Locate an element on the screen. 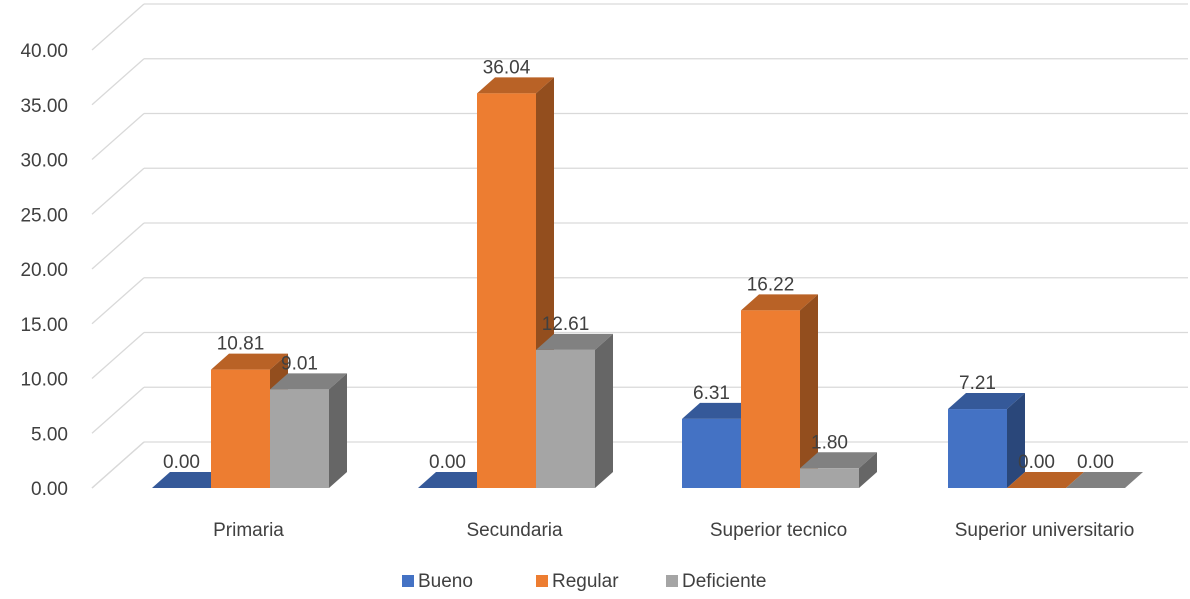 This screenshot has width=1190, height=599. data-label: 7.21 is located at coordinates (977, 383).